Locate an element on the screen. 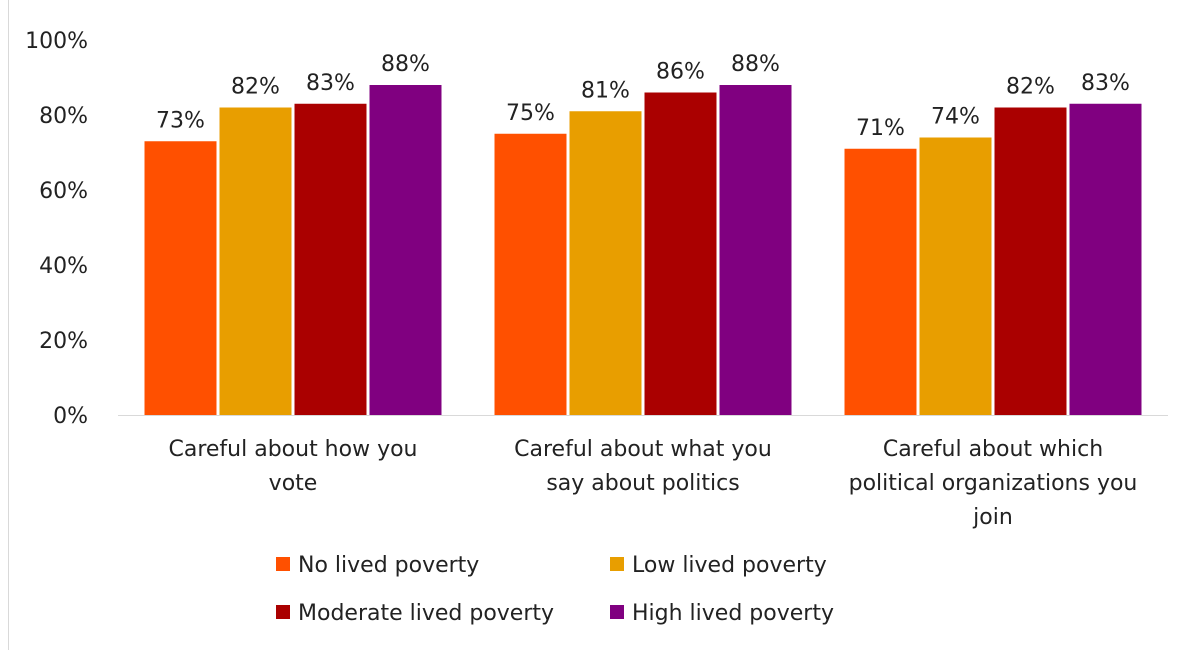  data-labels: 73% 82% 83% 88% 75% 81% 86% 88% 71% 74% 82% 83% is located at coordinates (643, 96).